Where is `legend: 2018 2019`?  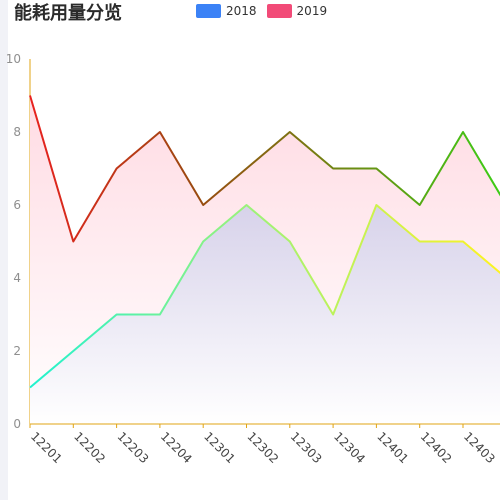 legend: 2018 2019 is located at coordinates (266, 11).